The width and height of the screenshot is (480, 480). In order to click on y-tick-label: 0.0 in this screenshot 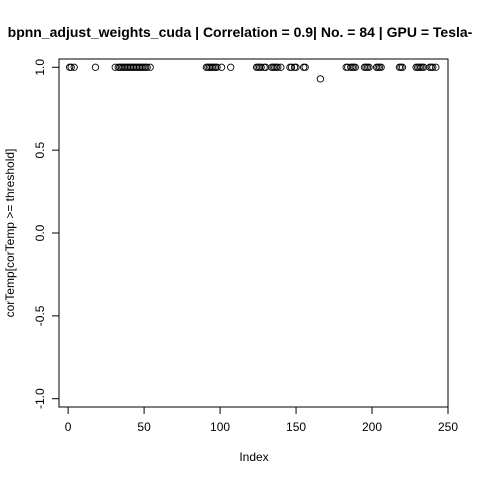, I will do `click(40, 232)`.